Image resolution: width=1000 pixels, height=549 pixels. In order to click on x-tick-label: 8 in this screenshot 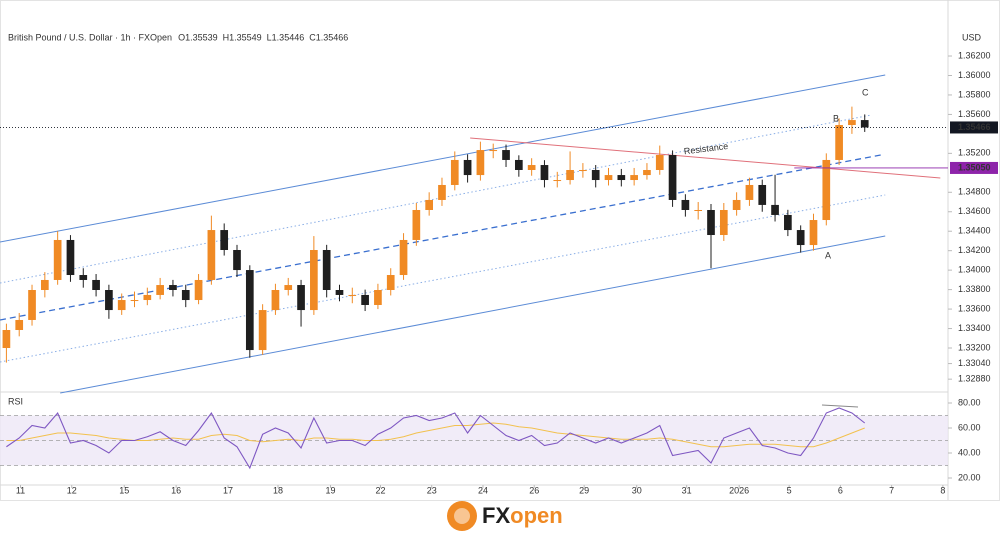, I will do `click(942, 490)`.